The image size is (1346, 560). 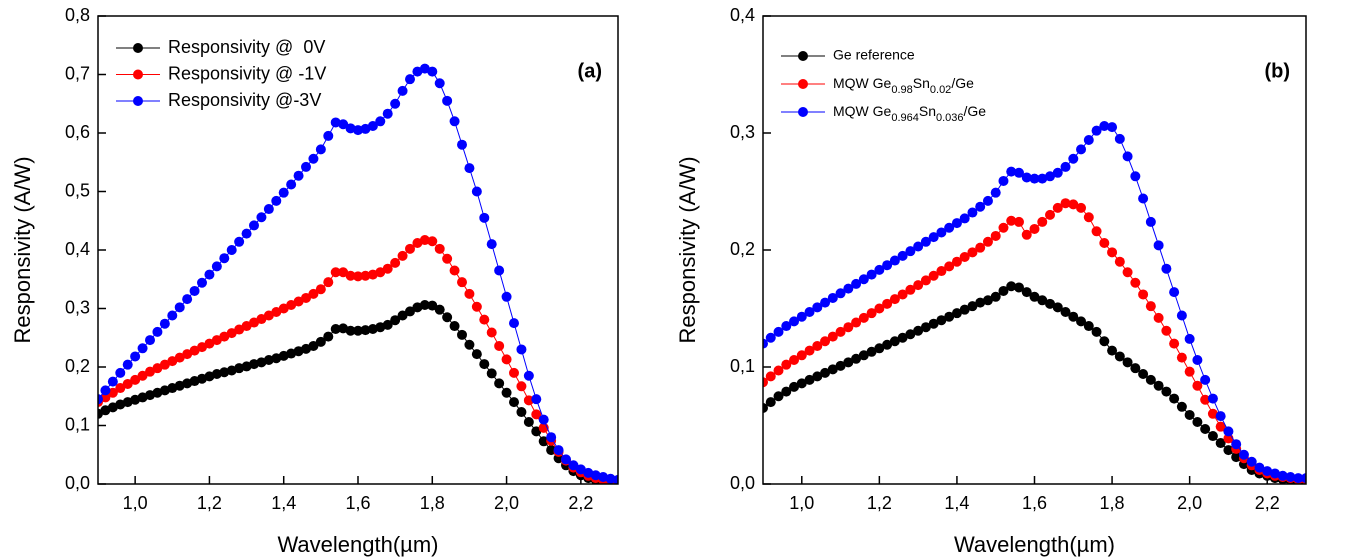 What do you see at coordinates (22, 249) in the screenshot?
I see `y-axis-title: Responsivity (A/W)` at bounding box center [22, 249].